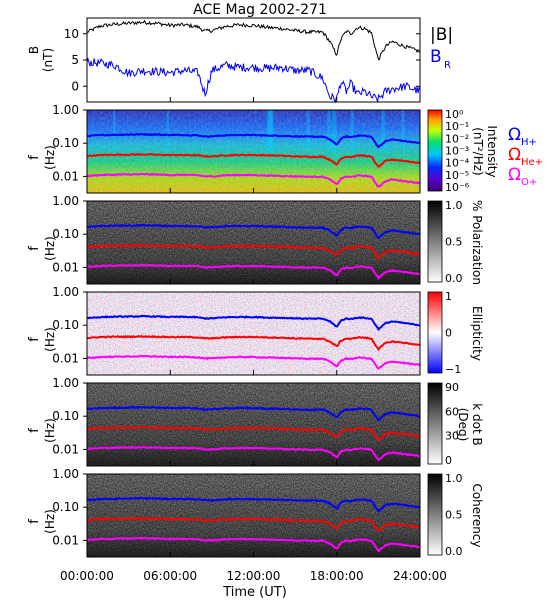  I want to click on colorbar-label: % Polarization, so click(477, 242).